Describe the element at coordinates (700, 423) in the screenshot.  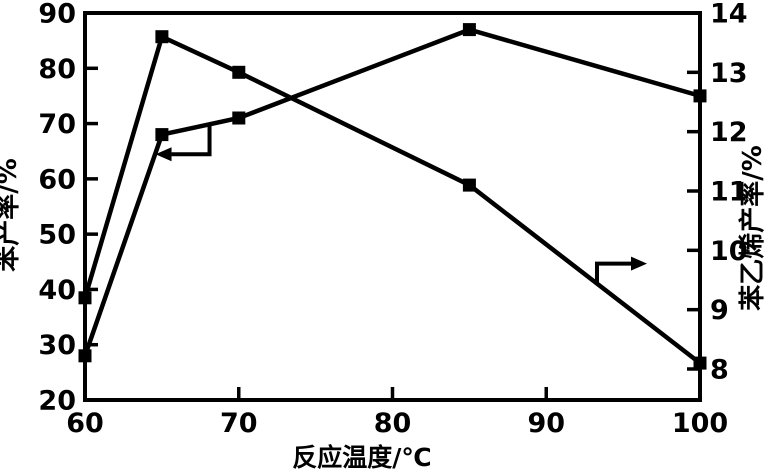
I see `x-tick-label: 100` at that location.